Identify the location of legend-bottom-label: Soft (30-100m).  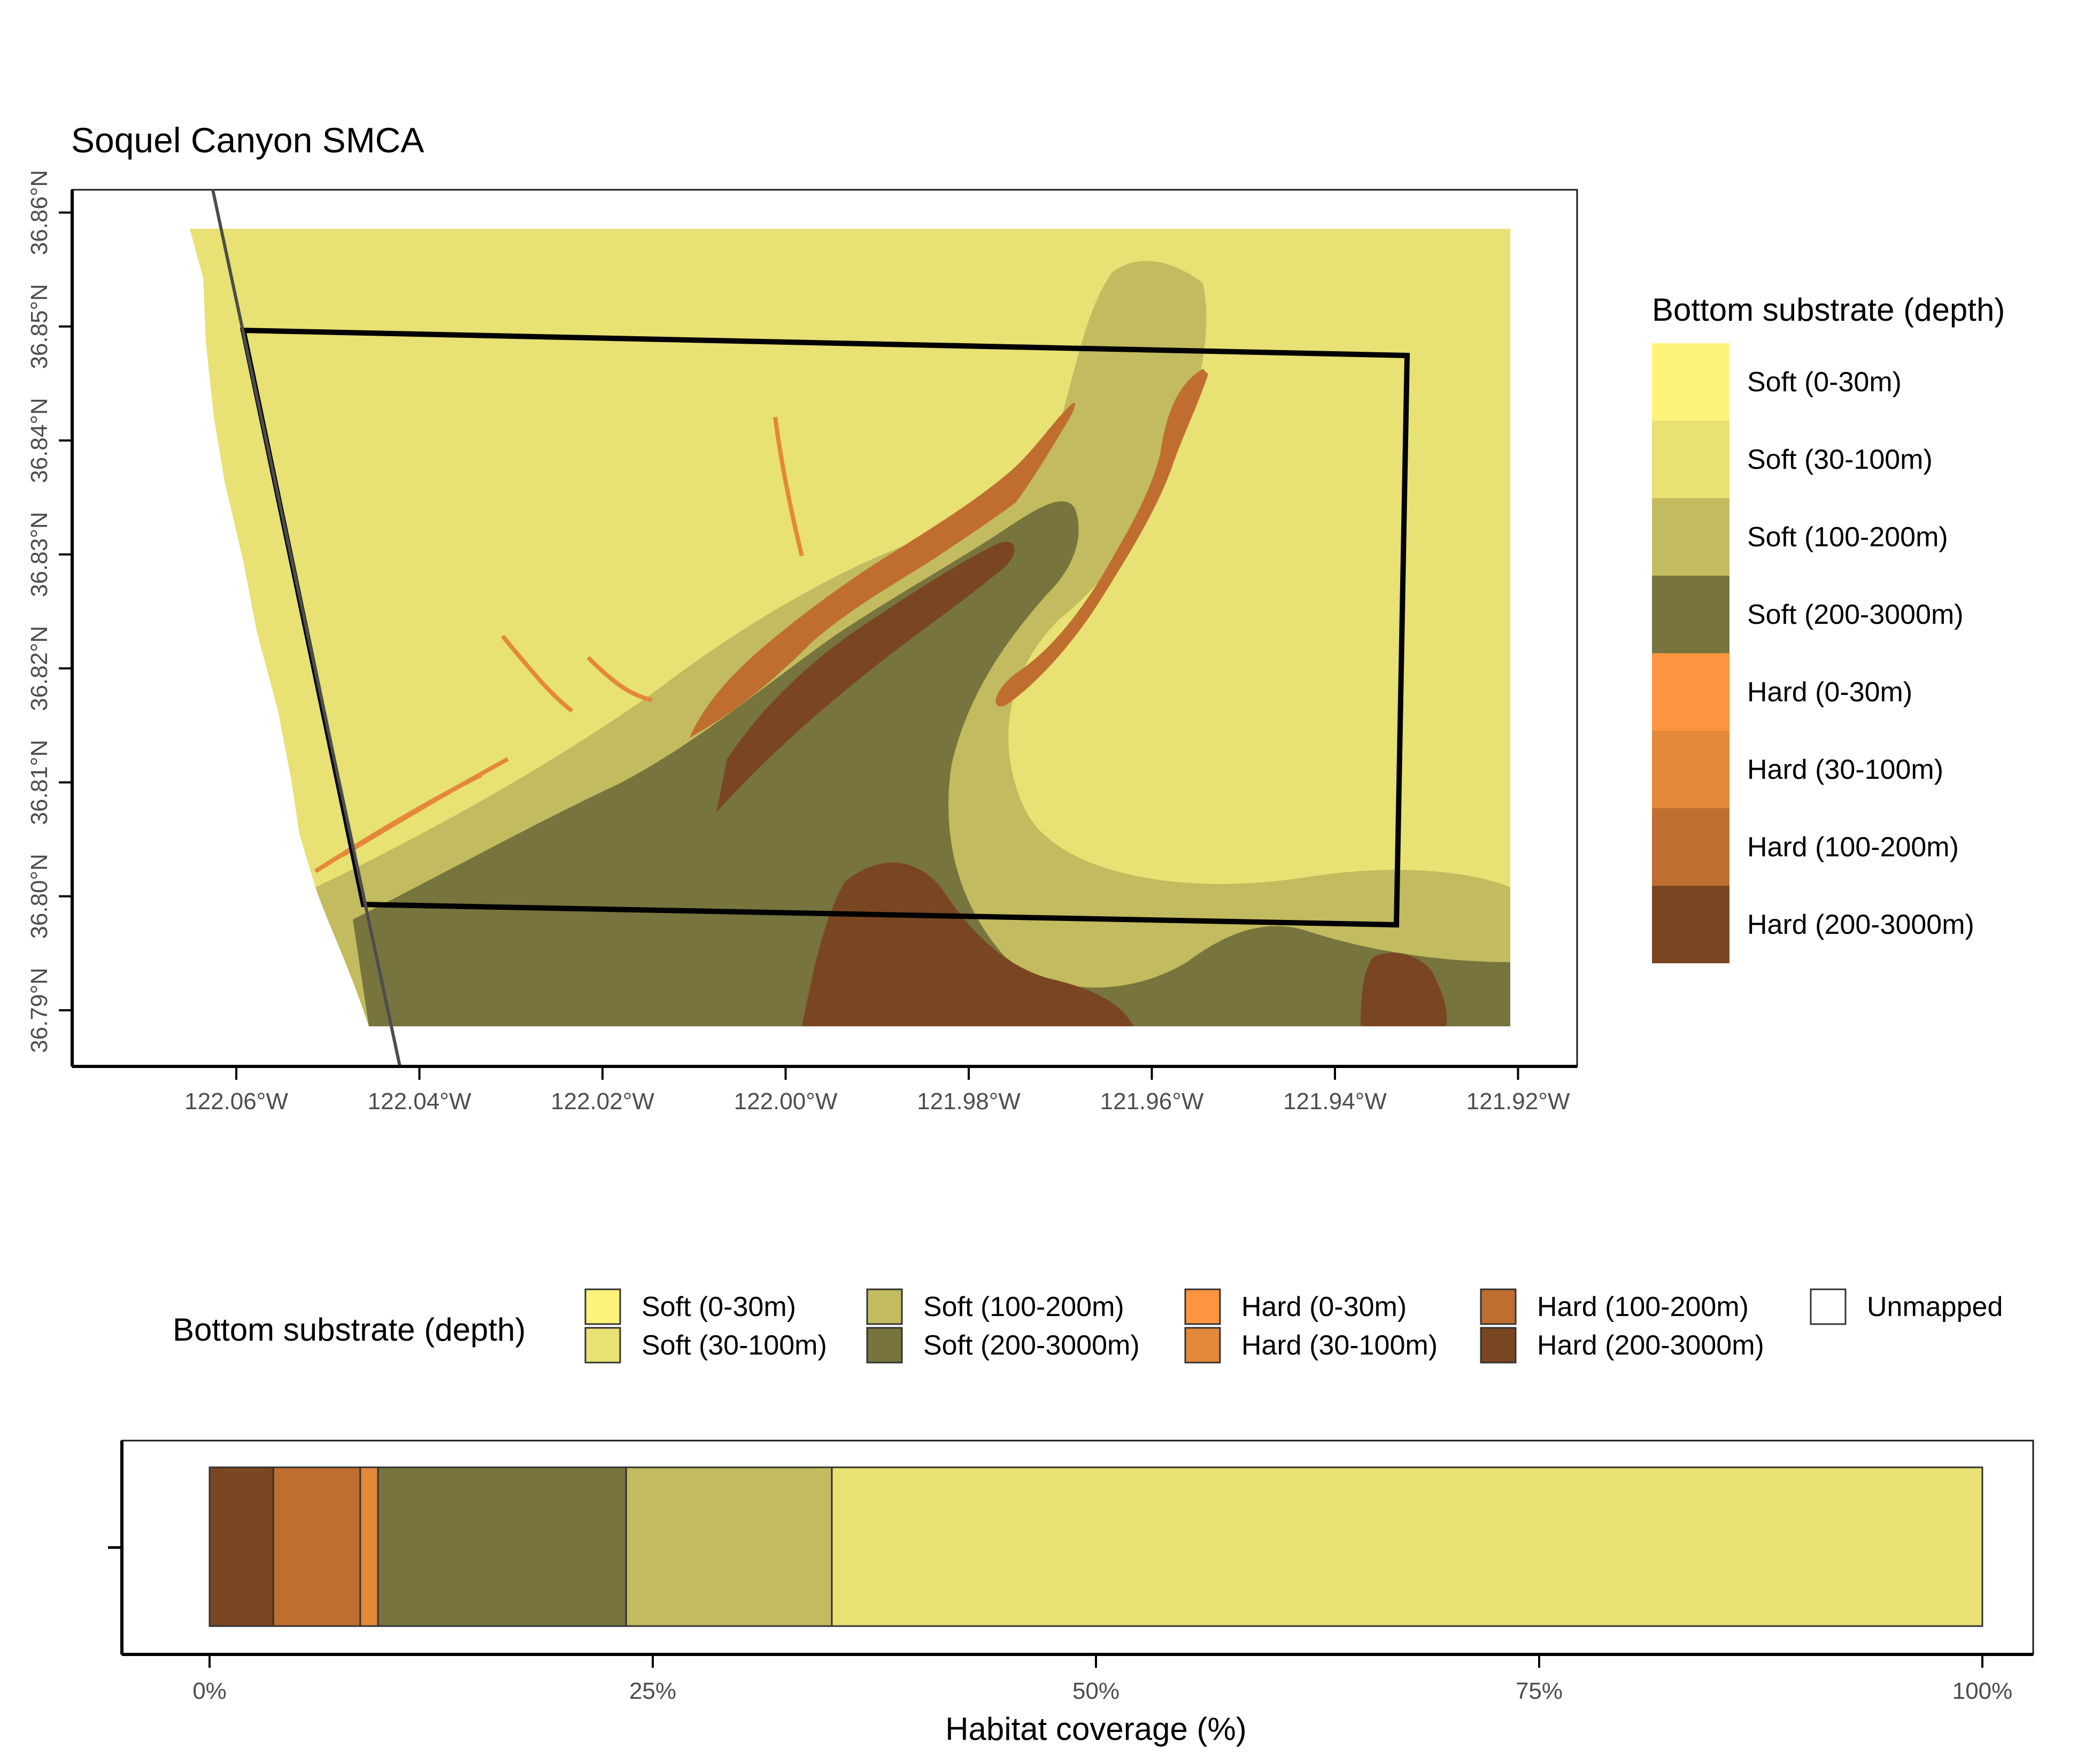
(734, 1345).